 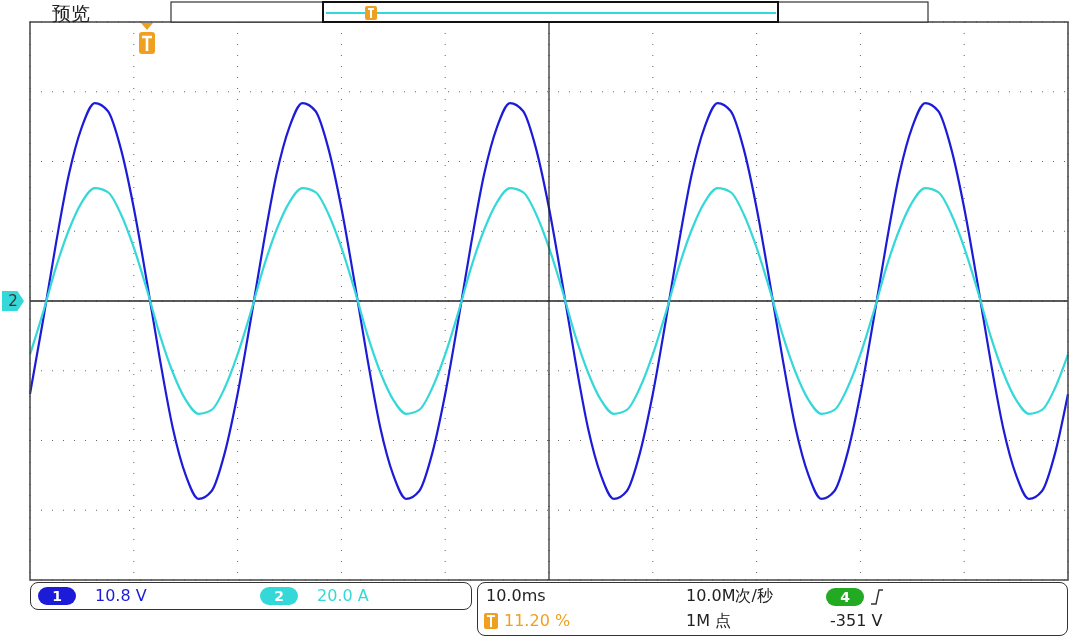 What do you see at coordinates (71, 13) in the screenshot?
I see `chart-title: 预览` at bounding box center [71, 13].